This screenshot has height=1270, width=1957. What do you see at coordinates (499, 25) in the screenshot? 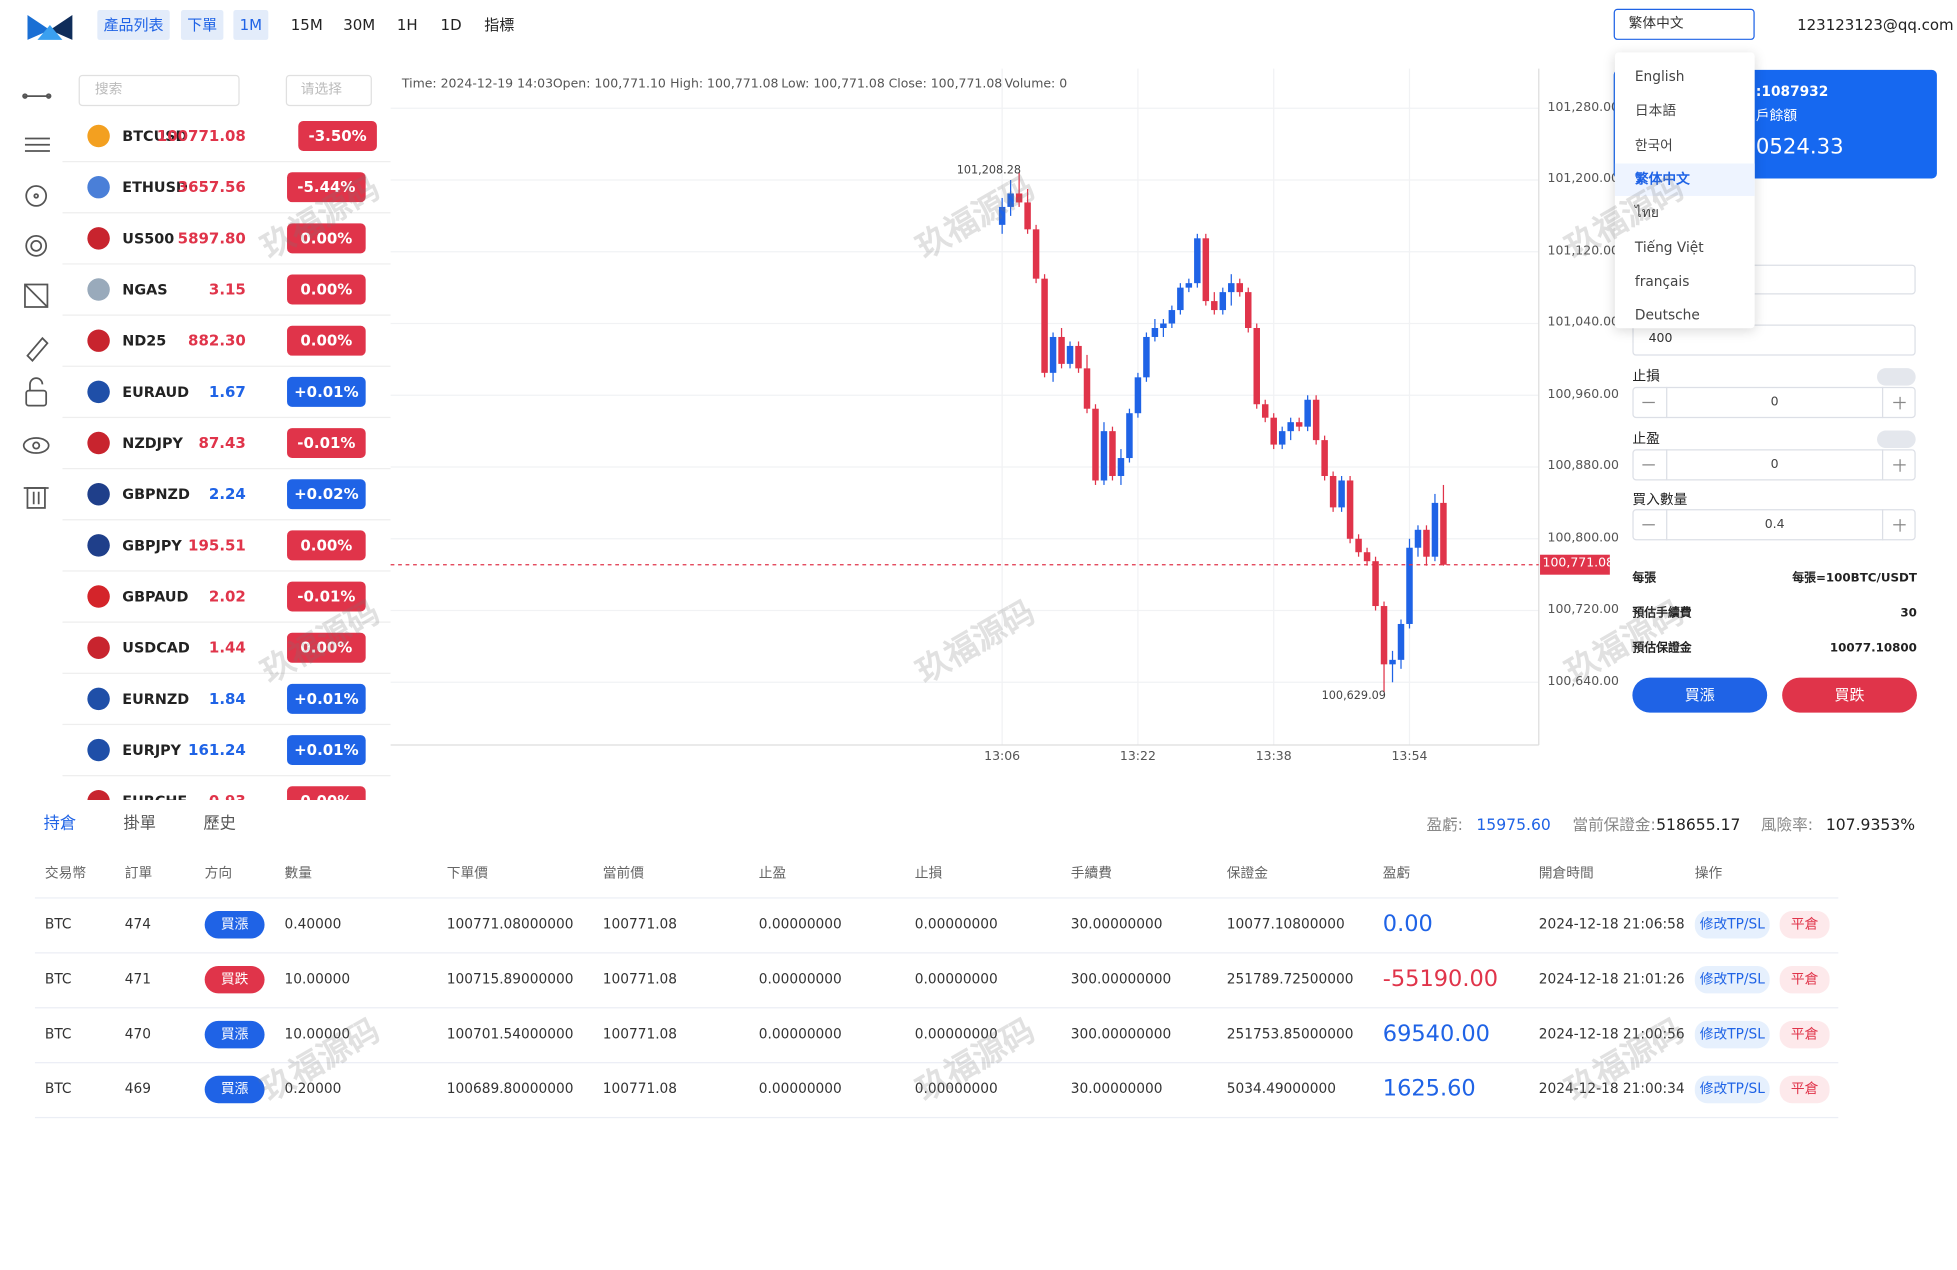
I see `nav-item: 指標` at bounding box center [499, 25].